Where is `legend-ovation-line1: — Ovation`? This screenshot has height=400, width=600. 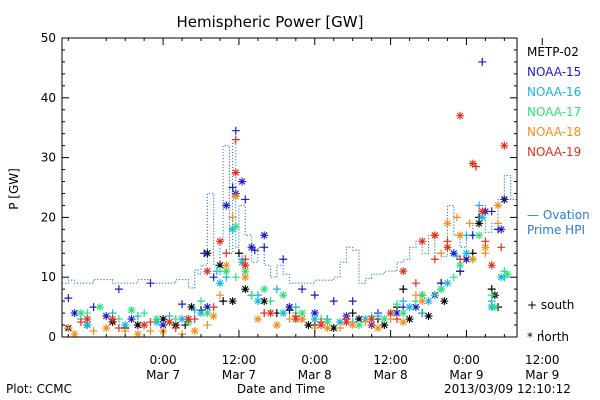
legend-ovation-line1: — Ovation is located at coordinates (558, 215).